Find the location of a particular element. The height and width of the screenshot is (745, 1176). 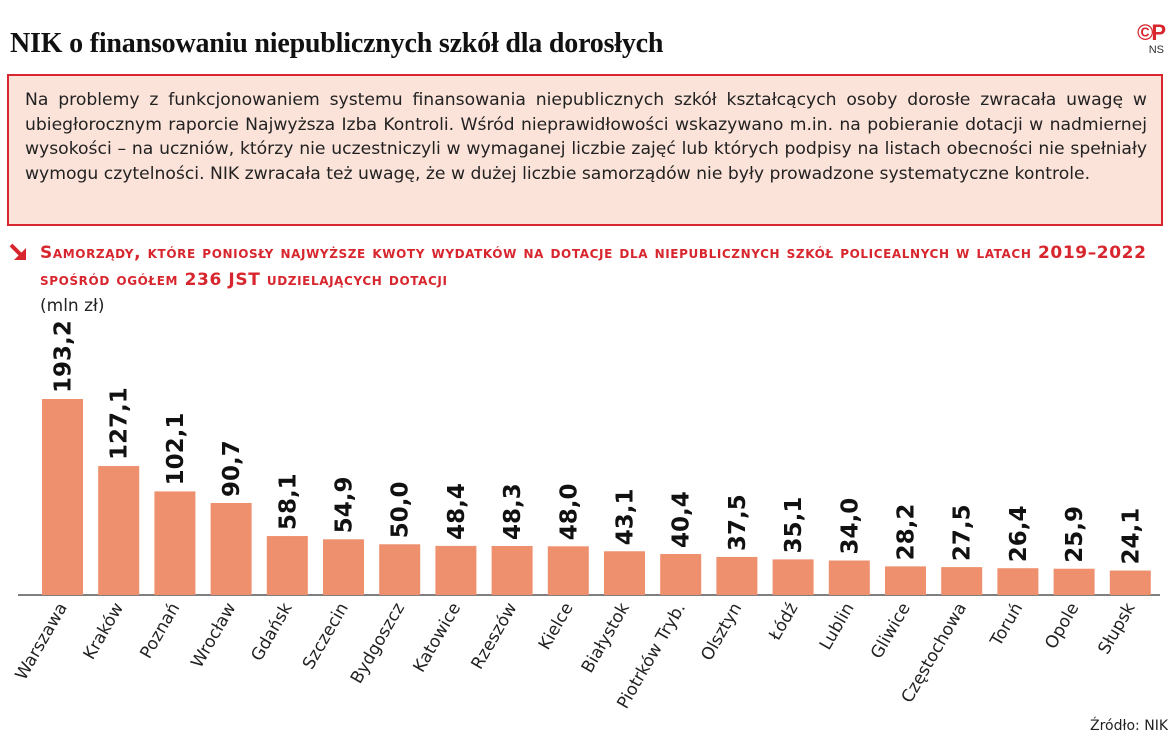

data-label: 48,4 is located at coordinates (457, 511).